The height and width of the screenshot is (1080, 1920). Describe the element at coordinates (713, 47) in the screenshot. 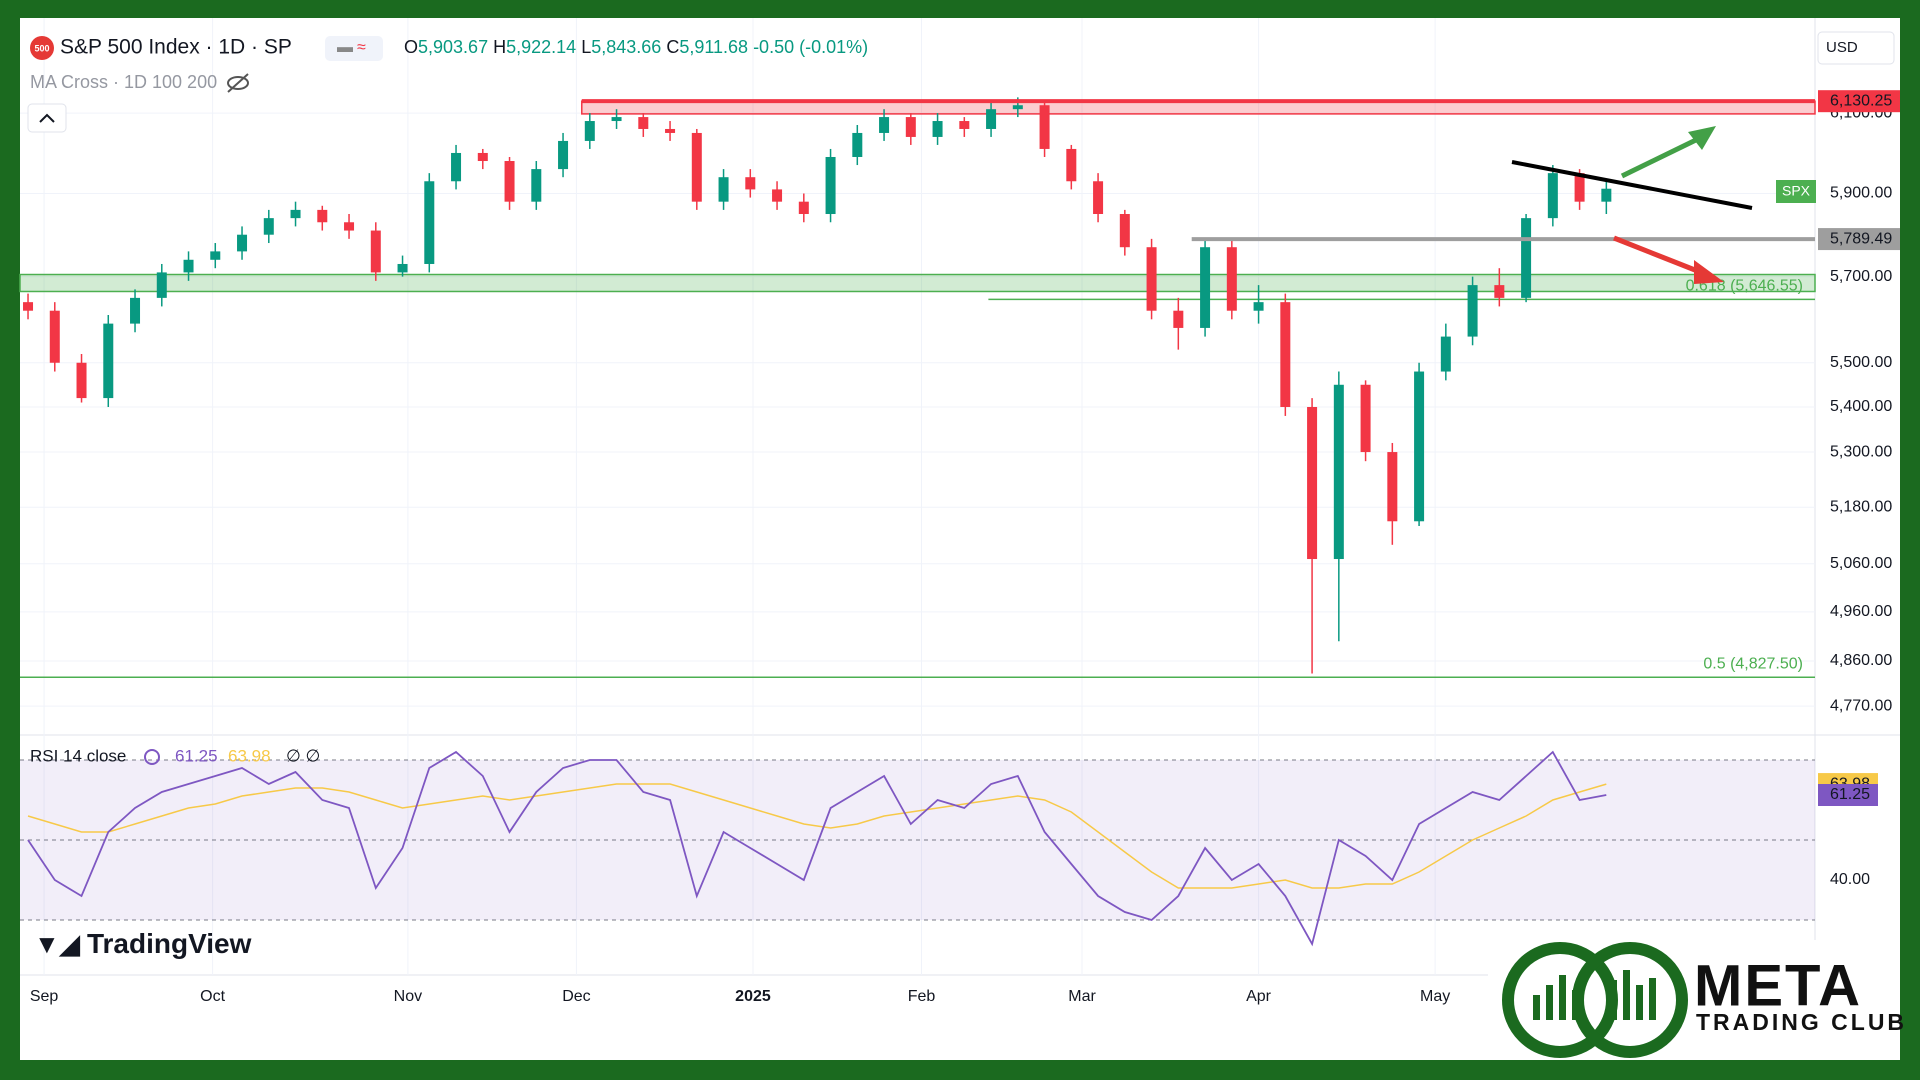

I see `quote-value: 5,911.68` at that location.